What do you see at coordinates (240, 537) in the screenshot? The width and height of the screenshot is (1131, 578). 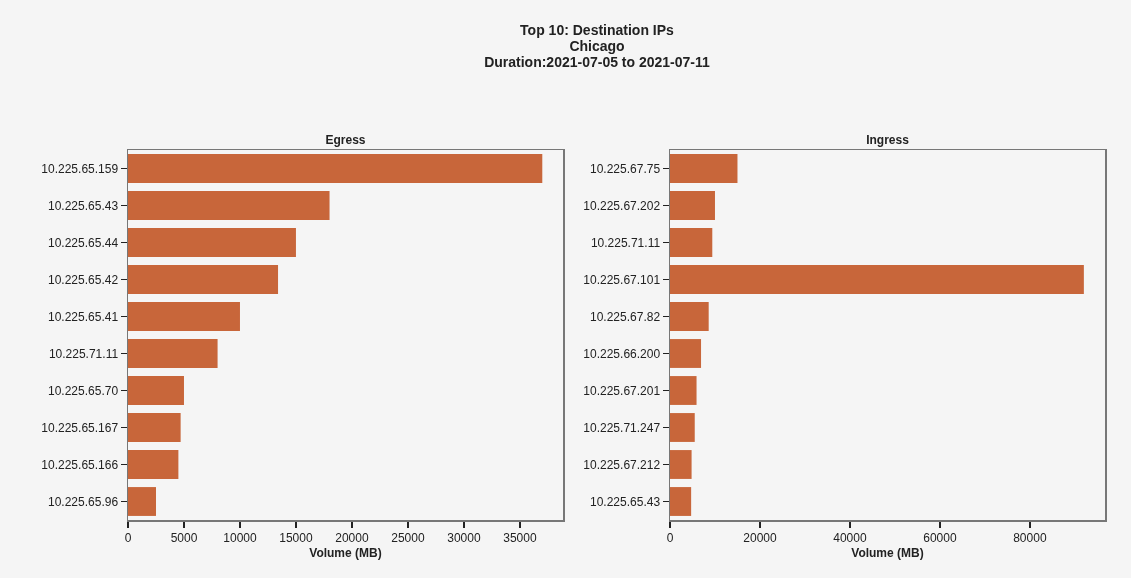 I see `x-tick-label: 10000` at bounding box center [240, 537].